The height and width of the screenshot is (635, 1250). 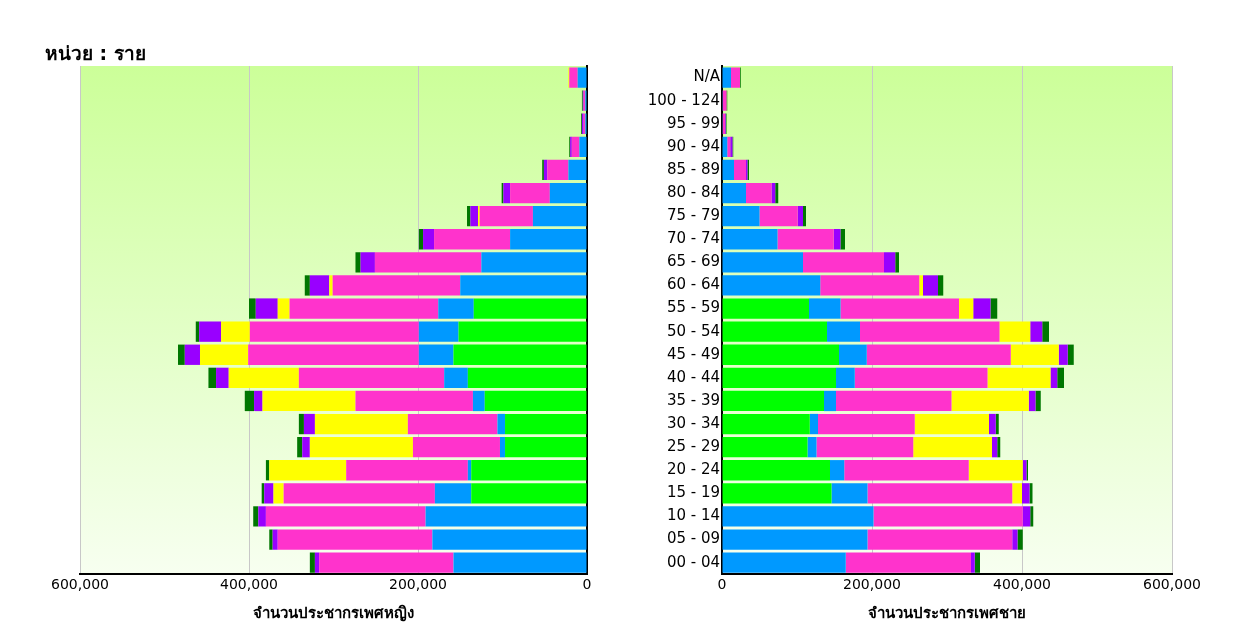 What do you see at coordinates (947, 612) in the screenshot?
I see `x-axis-title: จำนวนประชากรเพศชาย` at bounding box center [947, 612].